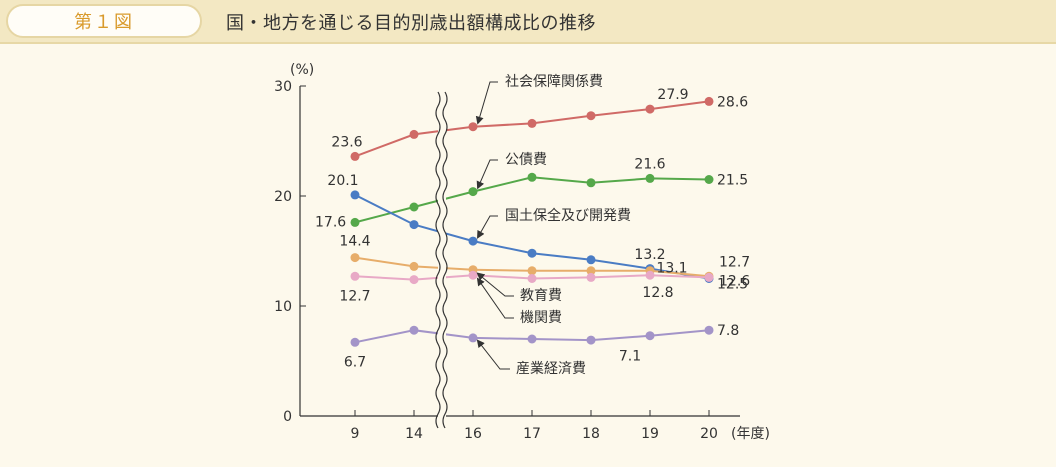  What do you see at coordinates (355, 362) in the screenshot?
I see `data-label: 6.7` at bounding box center [355, 362].